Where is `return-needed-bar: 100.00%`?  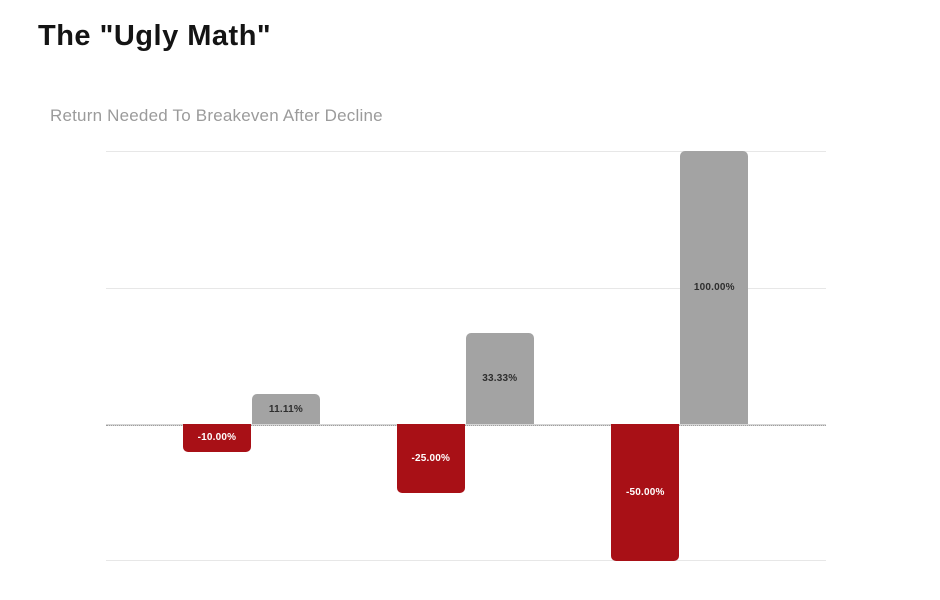
return-needed-bar: 100.00% is located at coordinates (714, 288).